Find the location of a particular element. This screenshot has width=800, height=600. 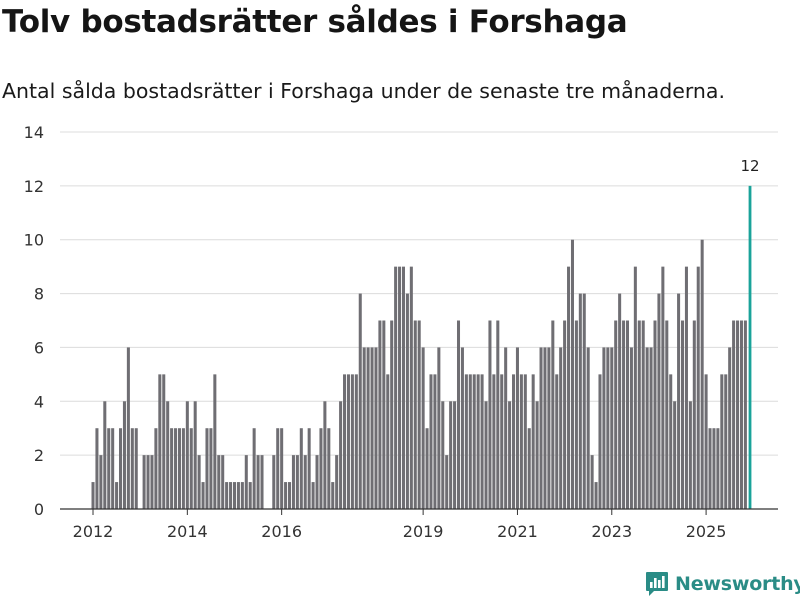

x-tick-label: 2012 is located at coordinates (93, 531).